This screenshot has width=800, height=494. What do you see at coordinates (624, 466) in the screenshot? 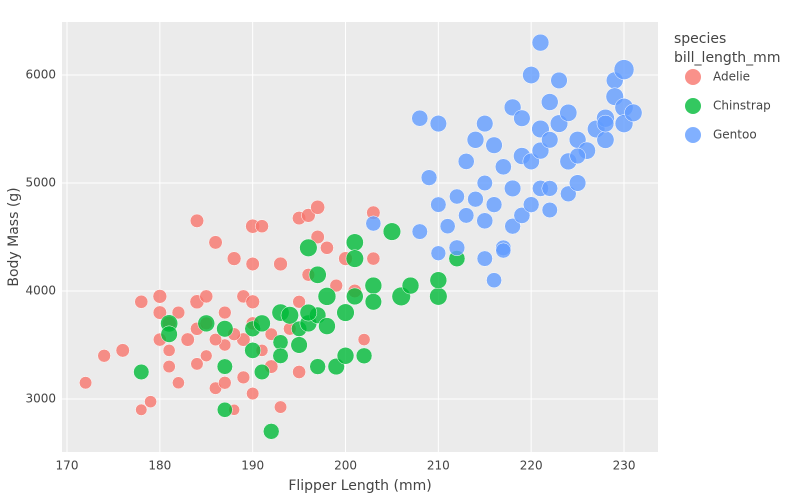
I see `x-tick-label: 230` at bounding box center [624, 466].